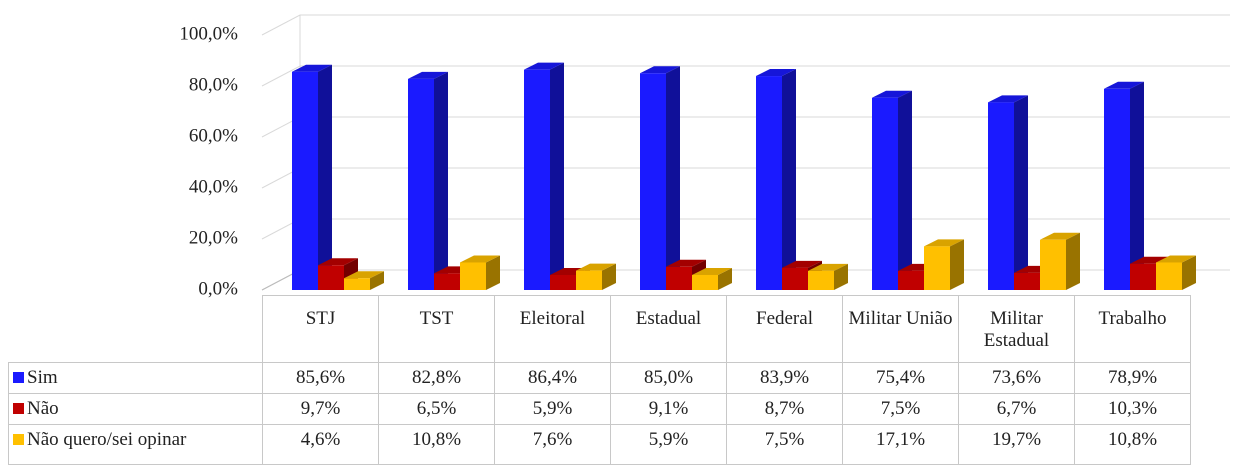 This screenshot has height=465, width=1236. I want to click on value-label: 7,6%, so click(552, 444).